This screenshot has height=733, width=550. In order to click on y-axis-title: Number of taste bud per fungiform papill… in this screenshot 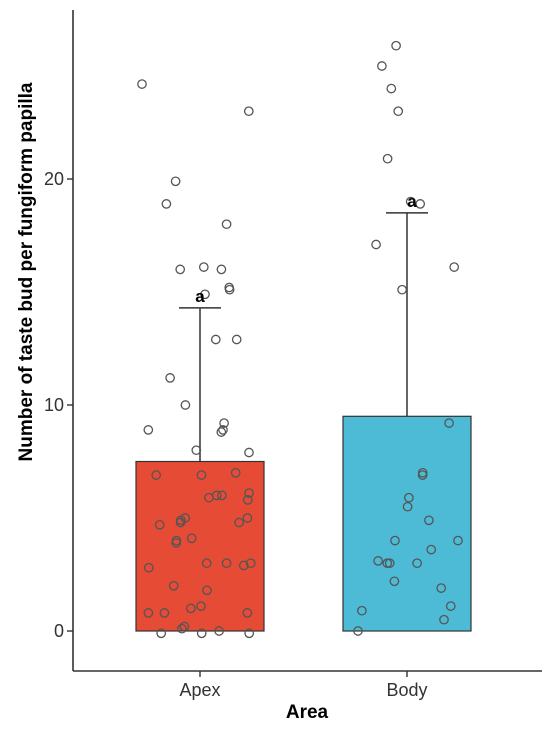, I will do `click(26, 271)`.